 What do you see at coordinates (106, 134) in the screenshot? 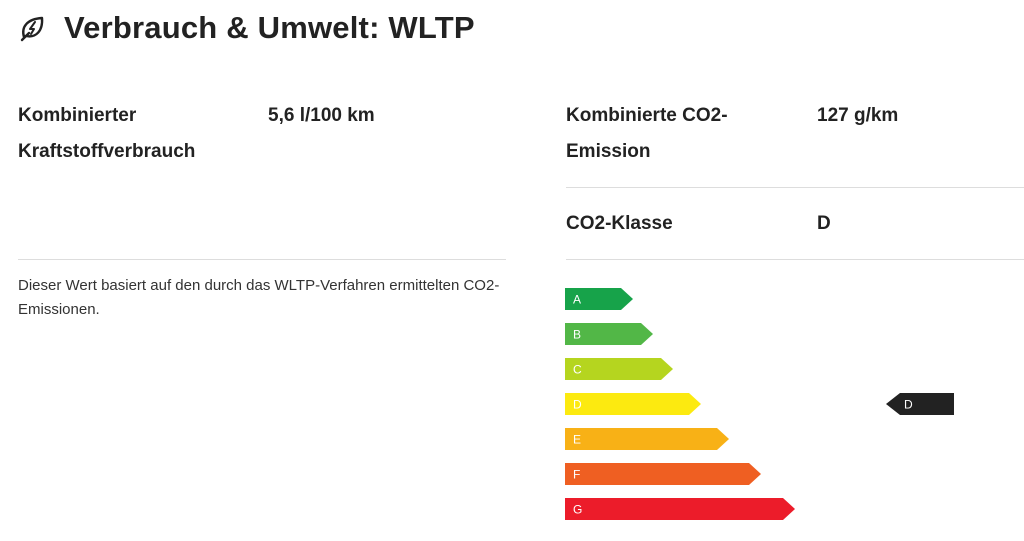
I see `consumption-label: Kombinierter Kraftstoffverbrauch` at bounding box center [106, 134].